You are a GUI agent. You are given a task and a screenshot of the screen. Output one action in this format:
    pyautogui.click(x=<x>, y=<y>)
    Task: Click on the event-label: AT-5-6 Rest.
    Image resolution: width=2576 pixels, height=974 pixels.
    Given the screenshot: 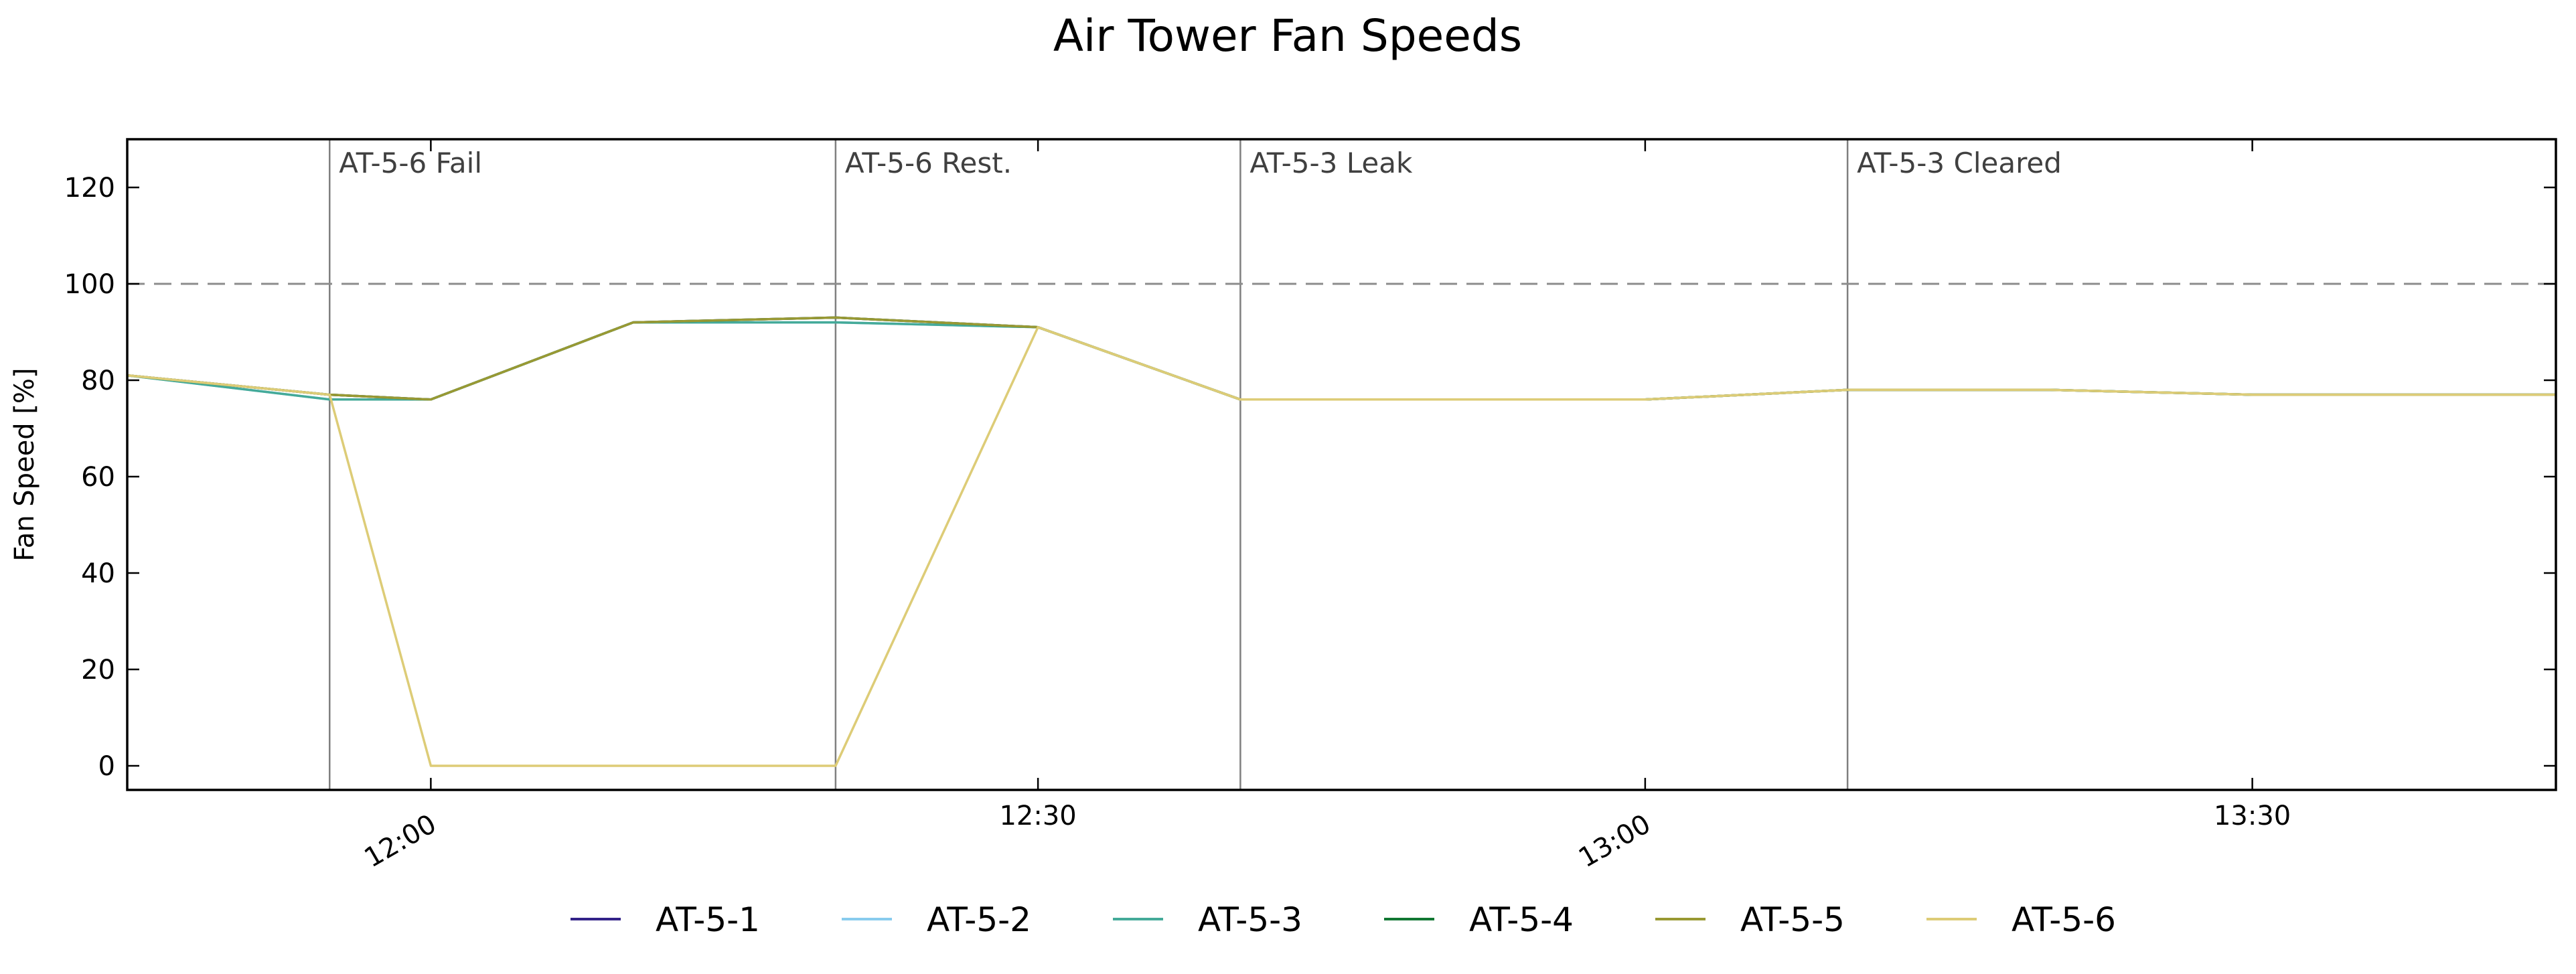 What is the action you would take?
    pyautogui.click(x=929, y=163)
    